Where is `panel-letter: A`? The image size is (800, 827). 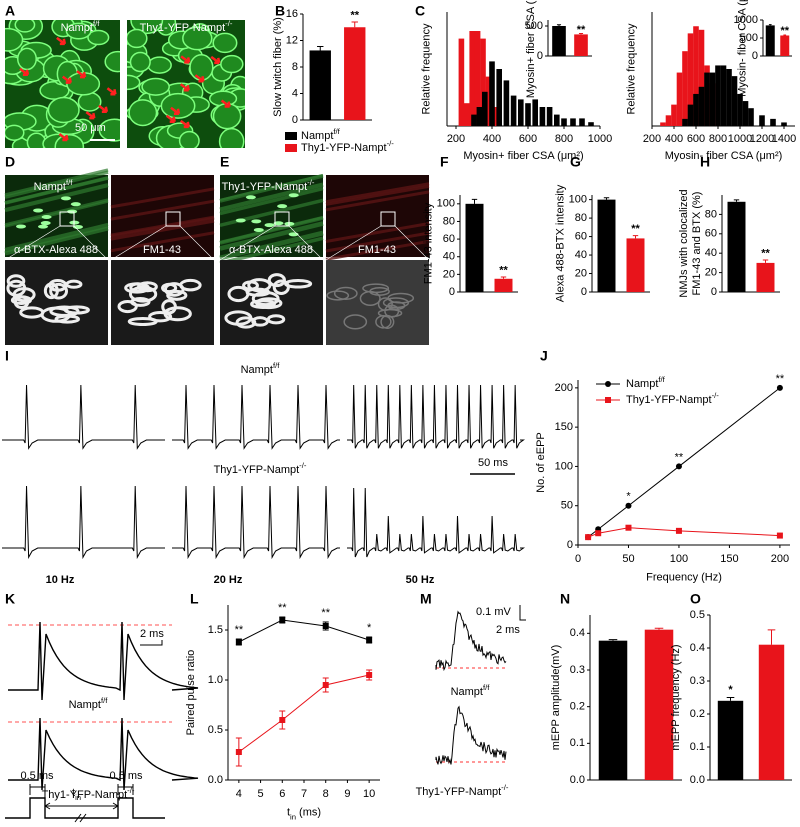
panel-letter: A is located at coordinates (10, 11).